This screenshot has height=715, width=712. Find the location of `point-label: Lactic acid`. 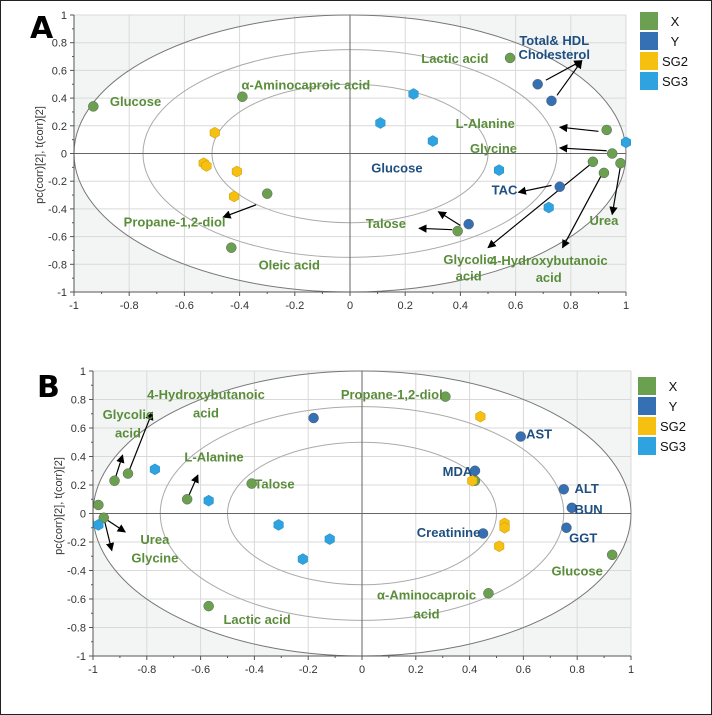

point-label: Lactic acid is located at coordinates (454, 58).